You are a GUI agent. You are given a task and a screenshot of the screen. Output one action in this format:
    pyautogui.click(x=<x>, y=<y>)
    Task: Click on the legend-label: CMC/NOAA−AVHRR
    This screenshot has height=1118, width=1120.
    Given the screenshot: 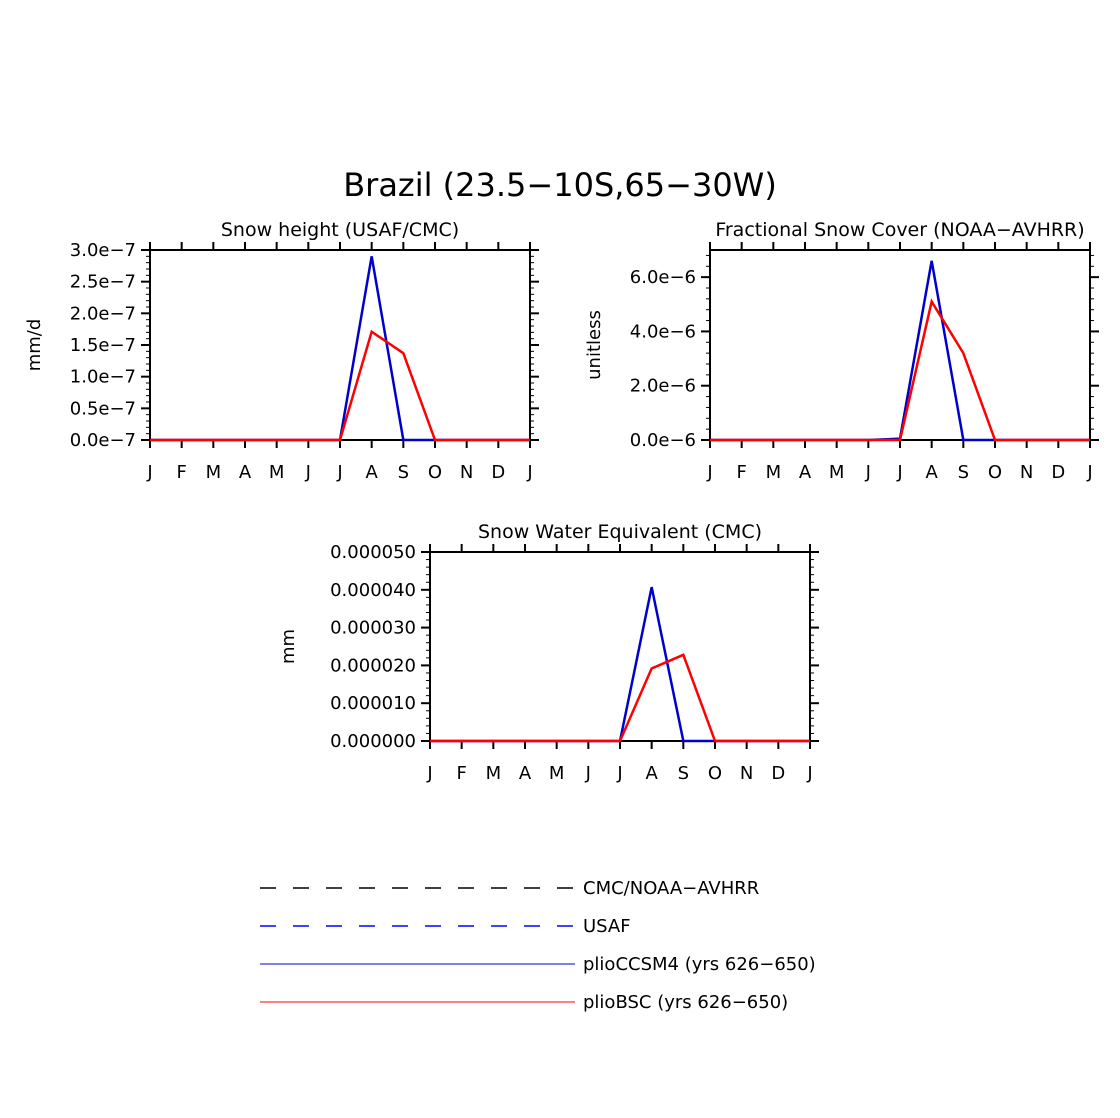 What is the action you would take?
    pyautogui.click(x=671, y=888)
    